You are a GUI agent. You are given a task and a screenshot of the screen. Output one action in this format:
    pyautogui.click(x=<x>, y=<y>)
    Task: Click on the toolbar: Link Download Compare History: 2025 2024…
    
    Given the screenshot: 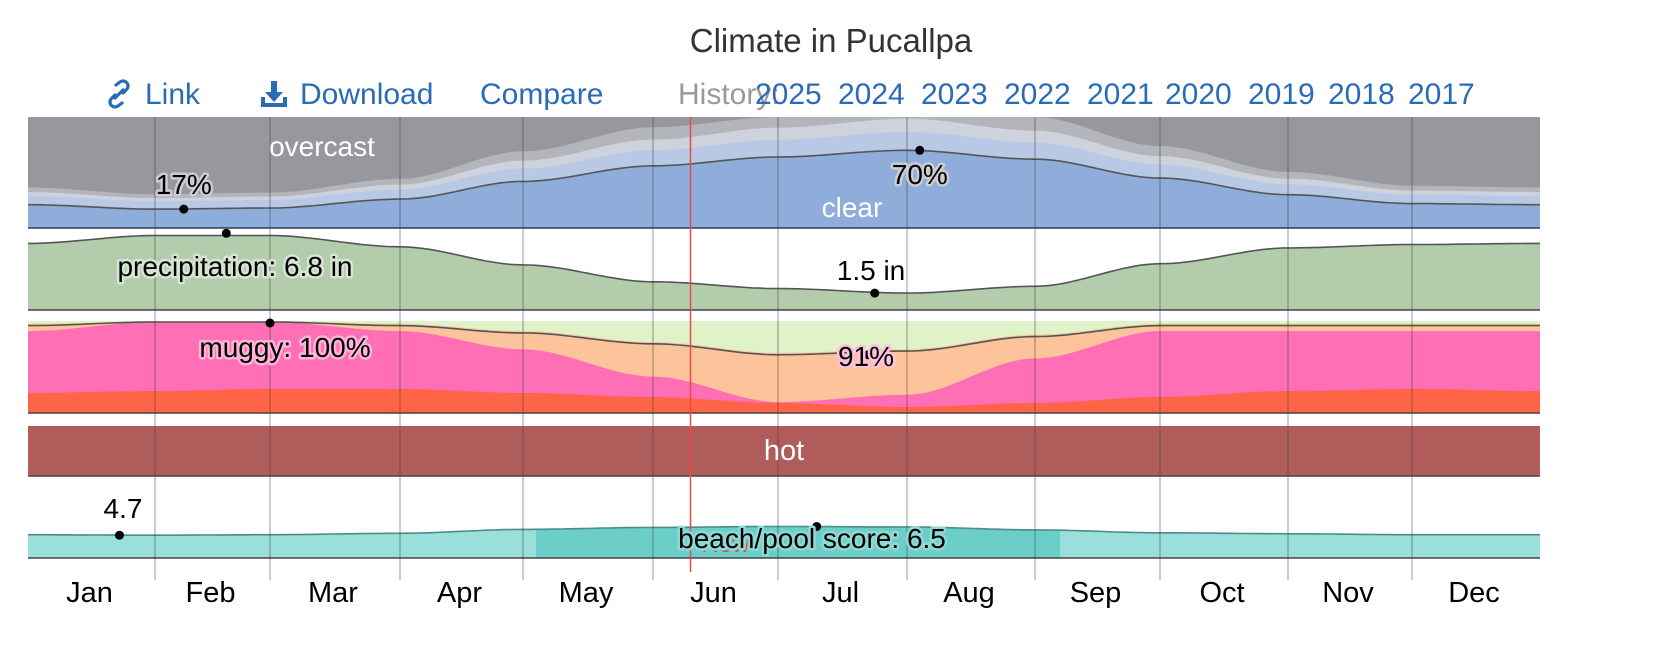 What is the action you would take?
    pyautogui.click(x=831, y=95)
    